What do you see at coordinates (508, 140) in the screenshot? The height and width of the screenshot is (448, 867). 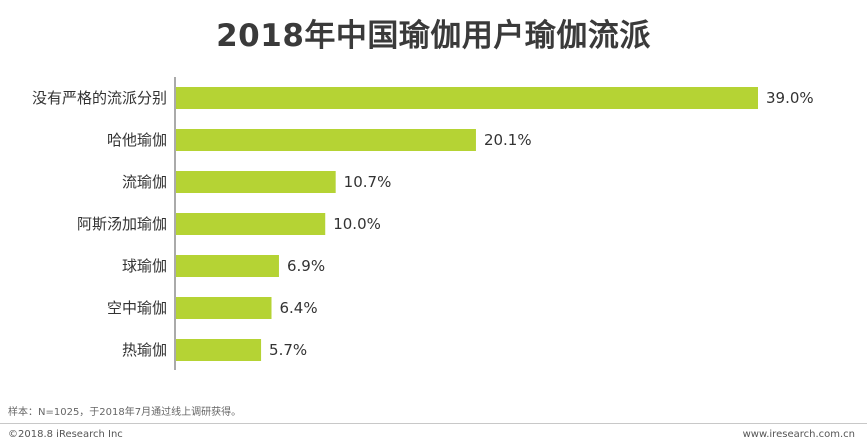 I see `value-label-1: 20.1%` at bounding box center [508, 140].